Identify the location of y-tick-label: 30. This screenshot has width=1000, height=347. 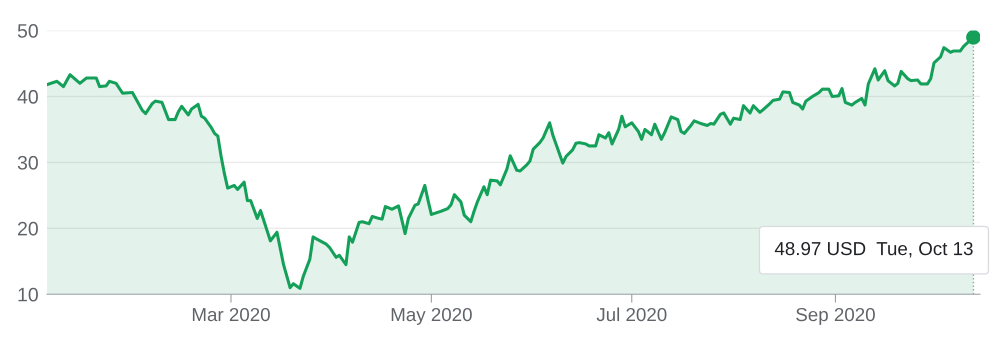
(28, 163).